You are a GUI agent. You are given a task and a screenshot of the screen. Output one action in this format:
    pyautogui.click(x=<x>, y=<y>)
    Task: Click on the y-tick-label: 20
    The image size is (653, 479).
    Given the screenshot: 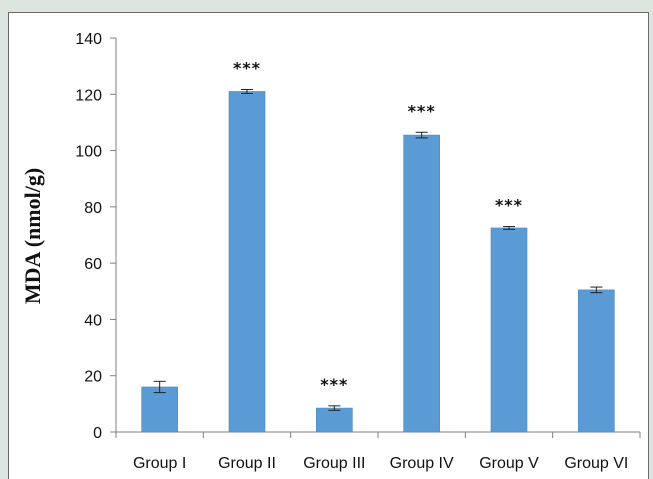 What is the action you would take?
    pyautogui.click(x=93, y=377)
    